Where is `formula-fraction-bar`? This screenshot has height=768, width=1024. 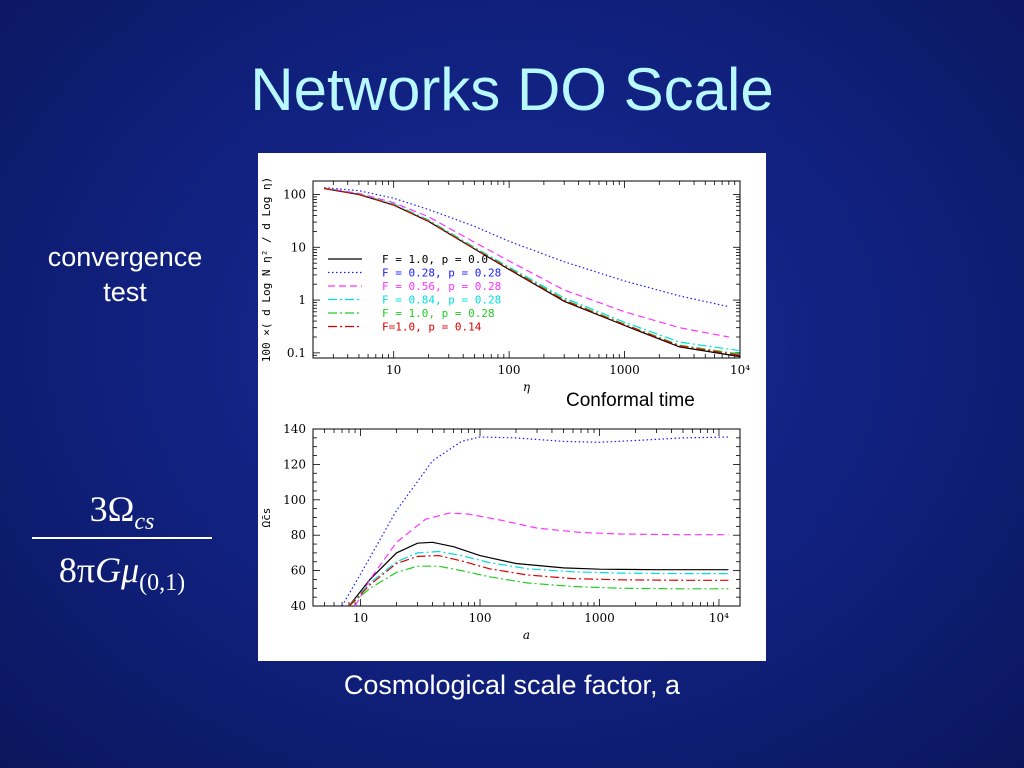
formula-fraction-bar is located at coordinates (122, 538).